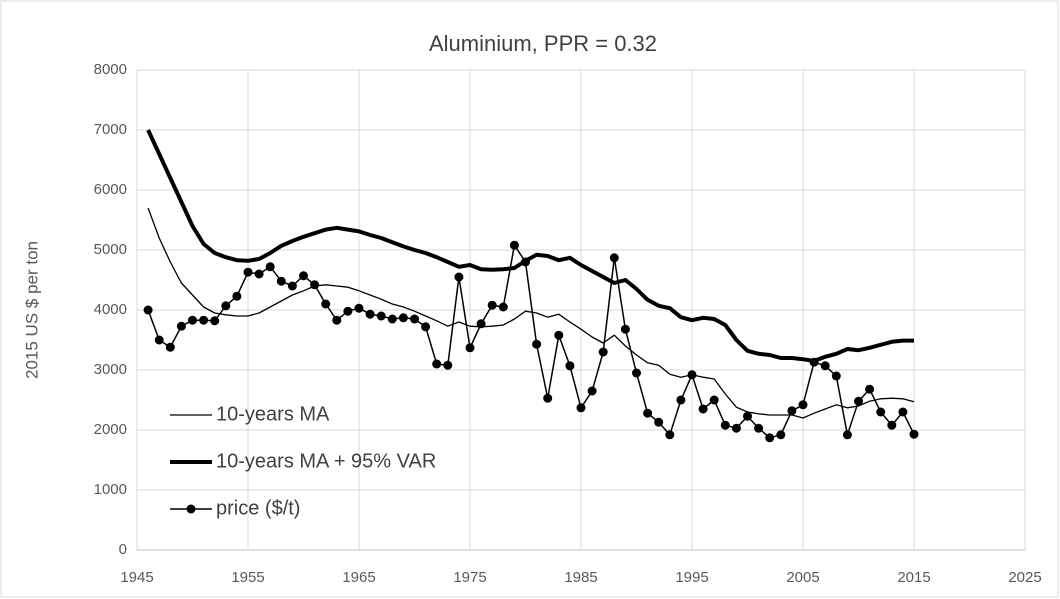 This screenshot has width=1060, height=599. Describe the element at coordinates (110, 129) in the screenshot. I see `y-tick-label: 7000` at that location.